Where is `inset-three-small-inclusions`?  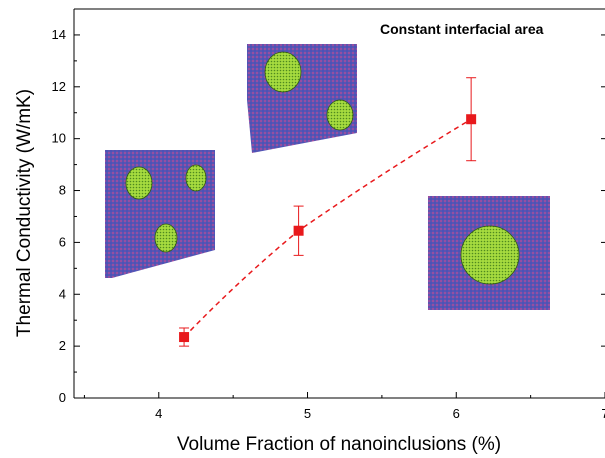
inset-three-small-inclusions is located at coordinates (160, 214).